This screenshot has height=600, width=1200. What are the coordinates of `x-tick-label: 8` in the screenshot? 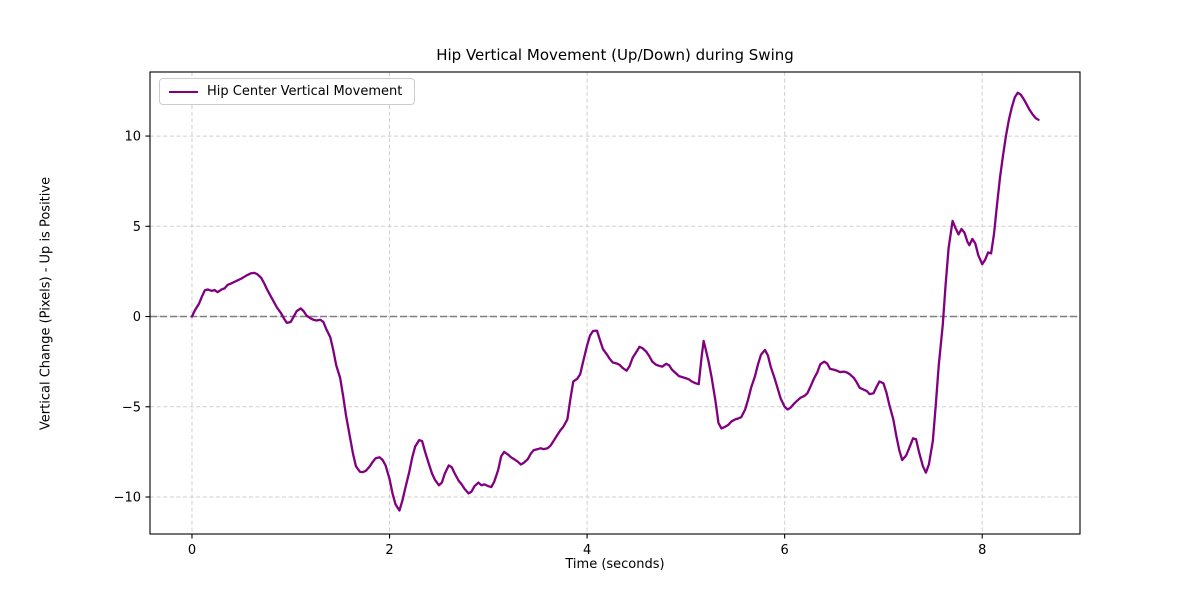 It's located at (982, 550).